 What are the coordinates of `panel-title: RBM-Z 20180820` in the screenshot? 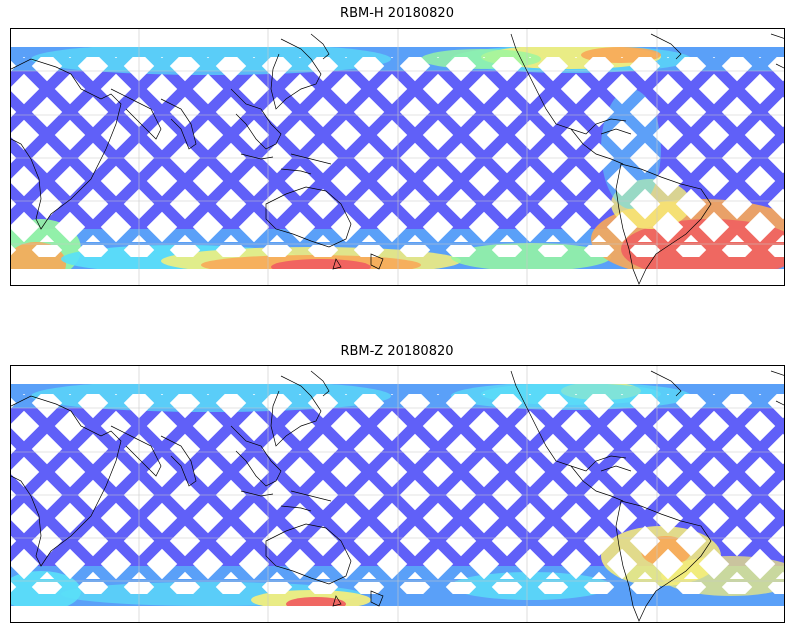 It's located at (397, 351).